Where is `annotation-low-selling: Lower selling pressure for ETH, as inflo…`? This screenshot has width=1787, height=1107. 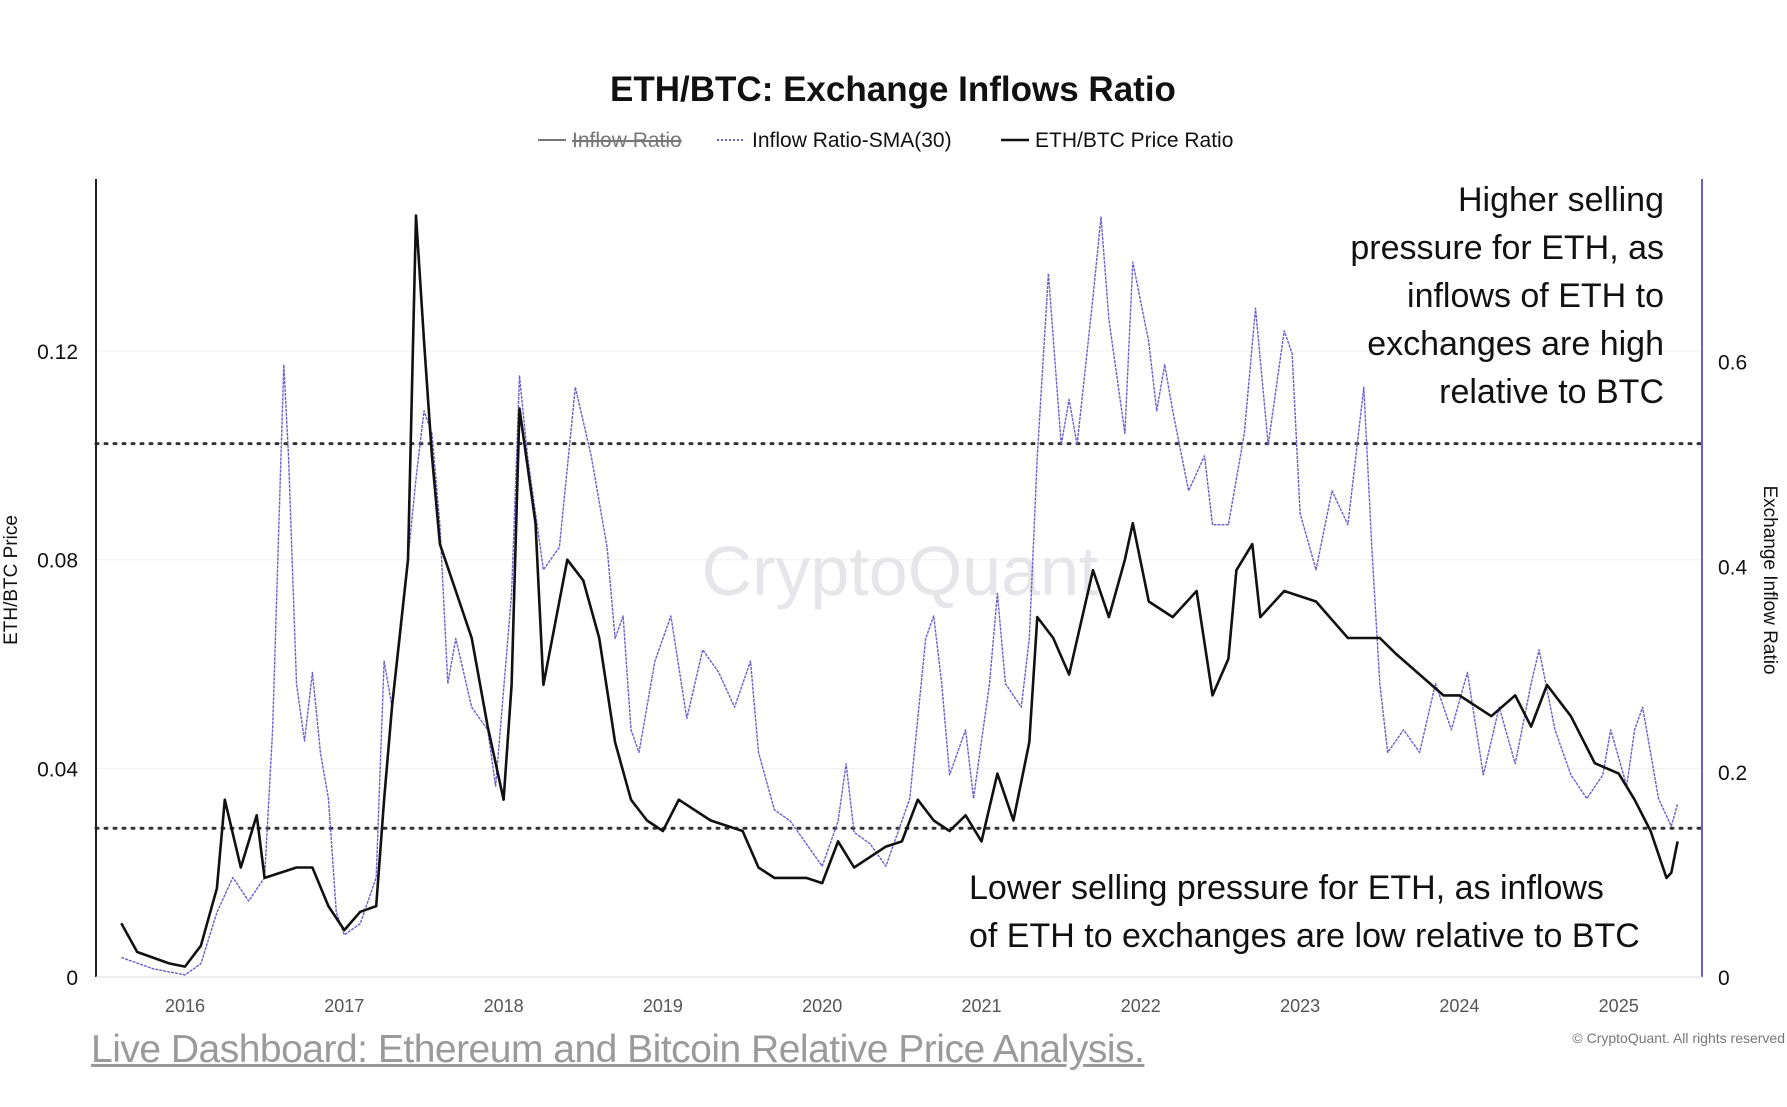 annotation-low-selling: Lower selling pressure for ETH, as inflo… is located at coordinates (1304, 912).